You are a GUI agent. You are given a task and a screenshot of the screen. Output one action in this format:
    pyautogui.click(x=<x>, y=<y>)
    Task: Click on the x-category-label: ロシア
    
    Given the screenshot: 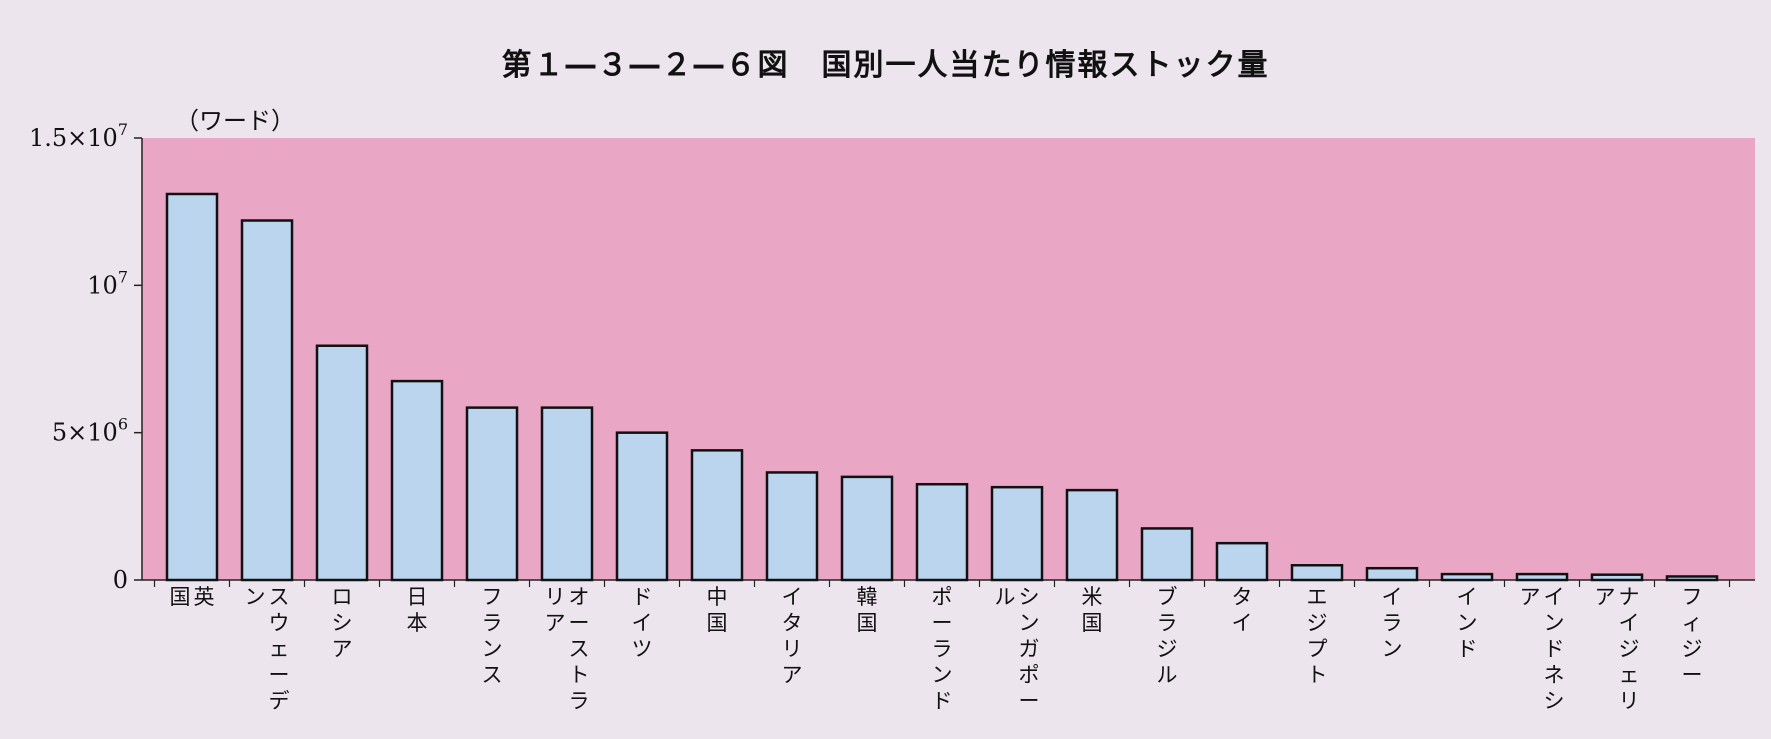 What is the action you would take?
    pyautogui.click(x=342, y=623)
    